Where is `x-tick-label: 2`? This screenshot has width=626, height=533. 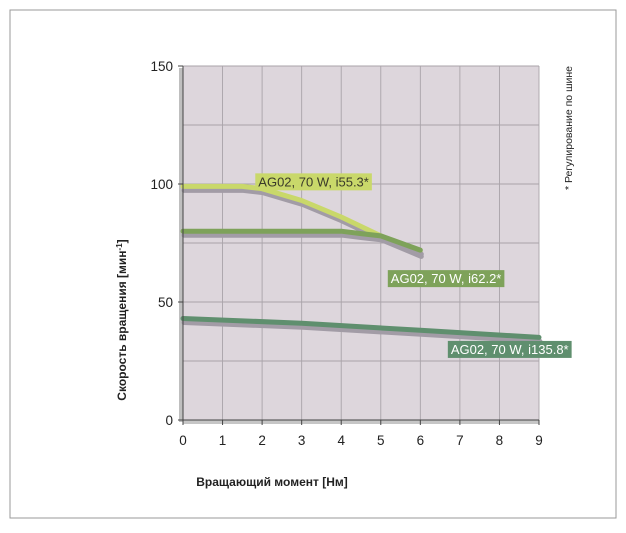 x-tick-label: 2 is located at coordinates (262, 440).